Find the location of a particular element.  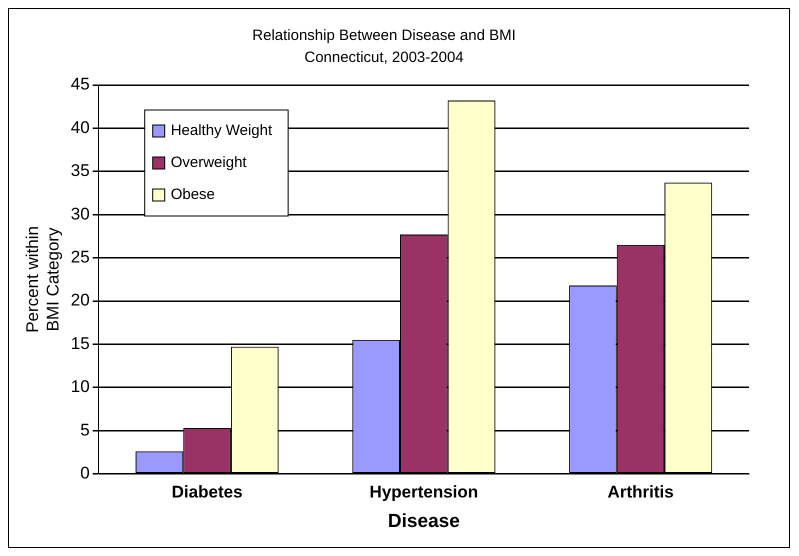

y-tick-label: 25 is located at coordinates (80, 256).